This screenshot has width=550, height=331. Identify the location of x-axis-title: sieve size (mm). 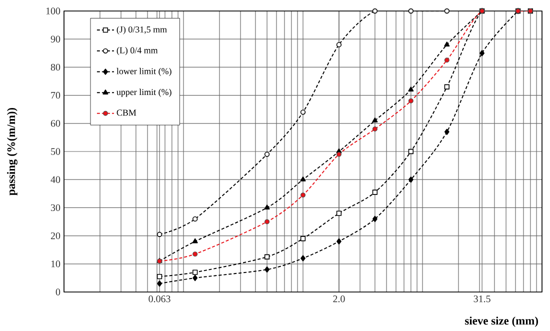
(501, 321).